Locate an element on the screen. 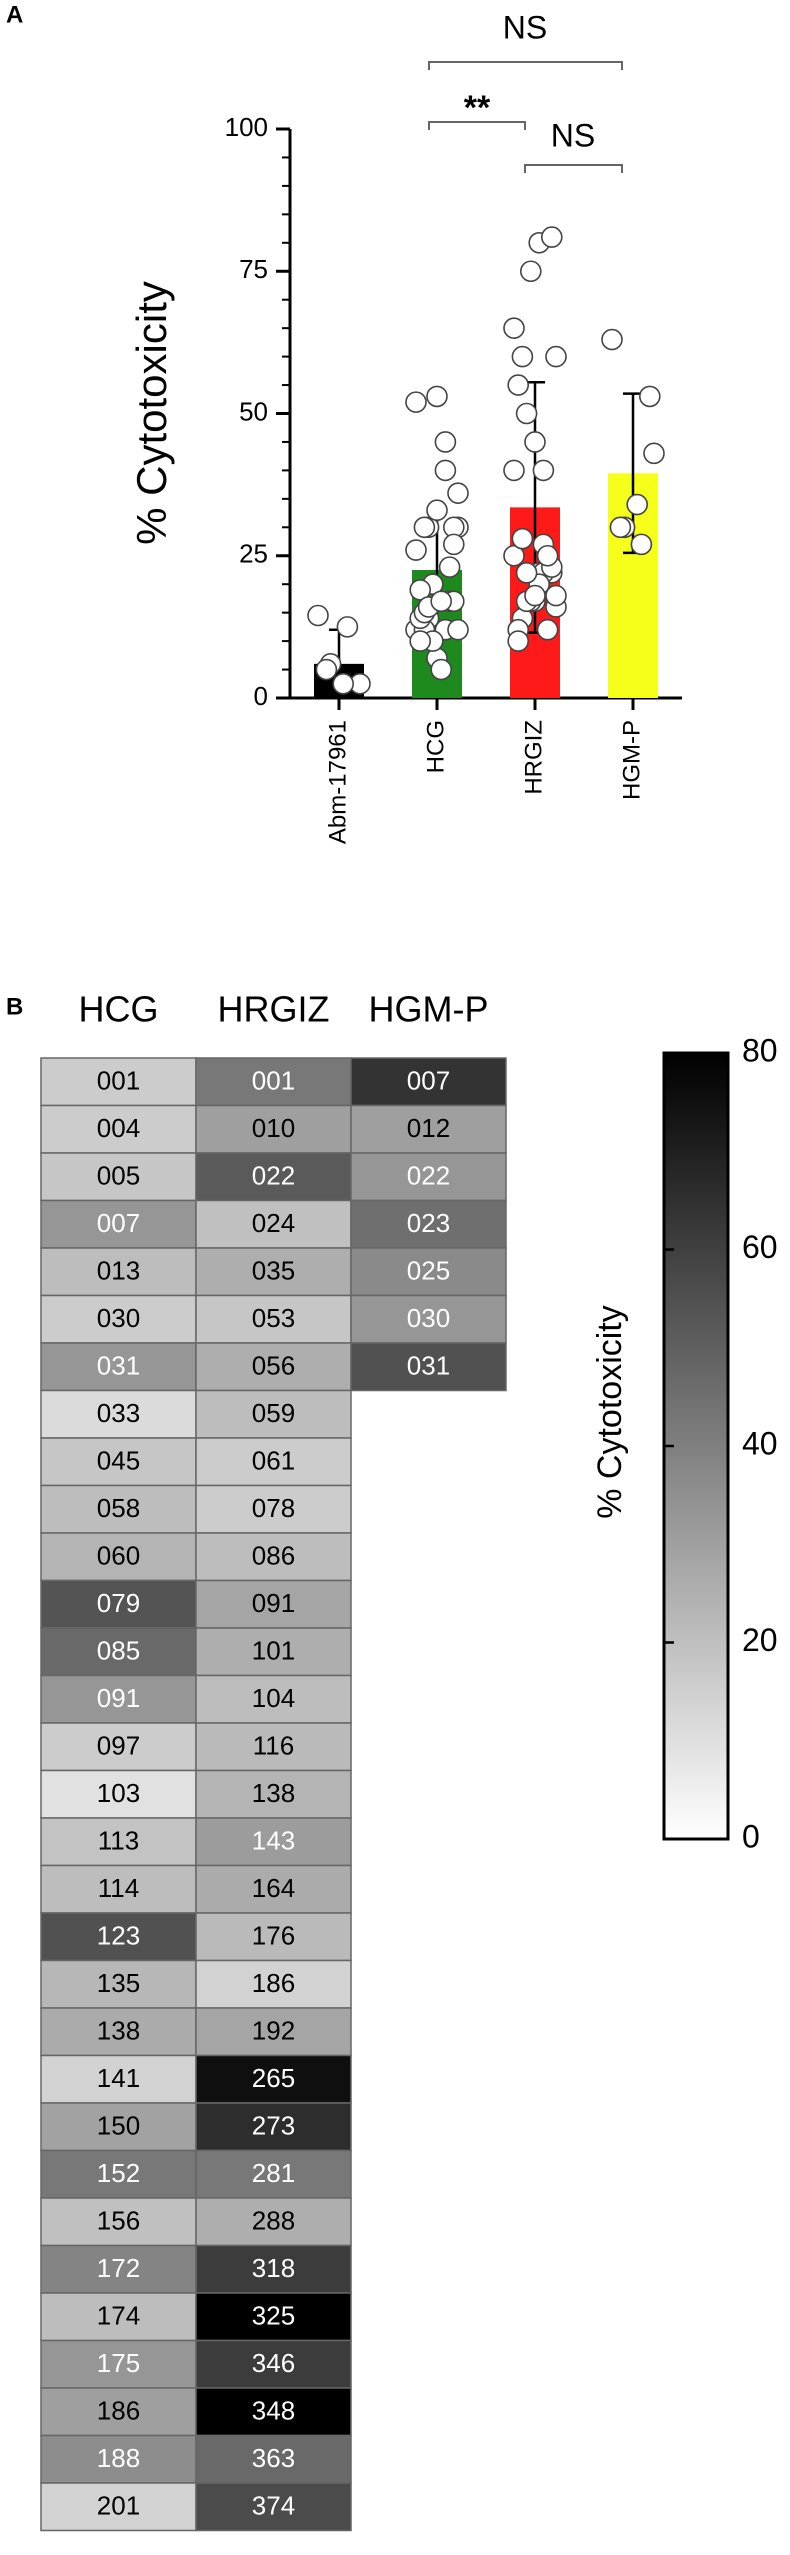 The image size is (790, 2555). cell-label: 078 is located at coordinates (273, 1508).